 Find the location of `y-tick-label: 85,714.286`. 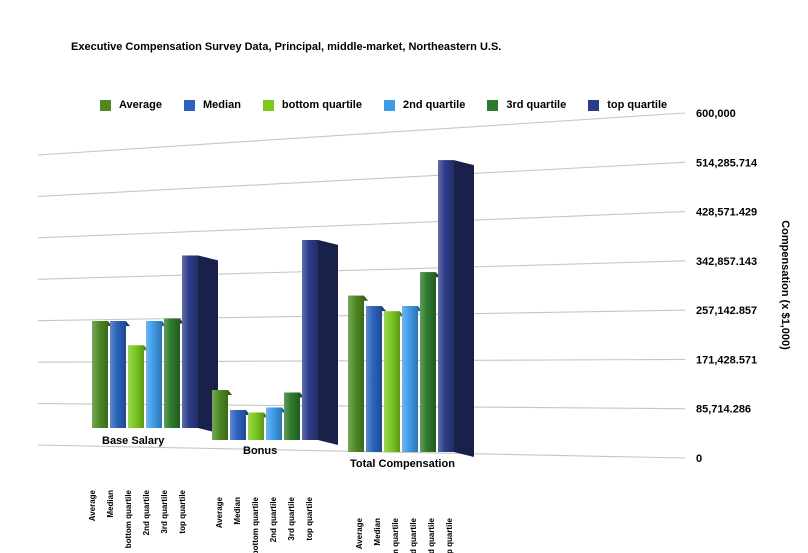

y-tick-label: 85,714.286 is located at coordinates (723, 410).